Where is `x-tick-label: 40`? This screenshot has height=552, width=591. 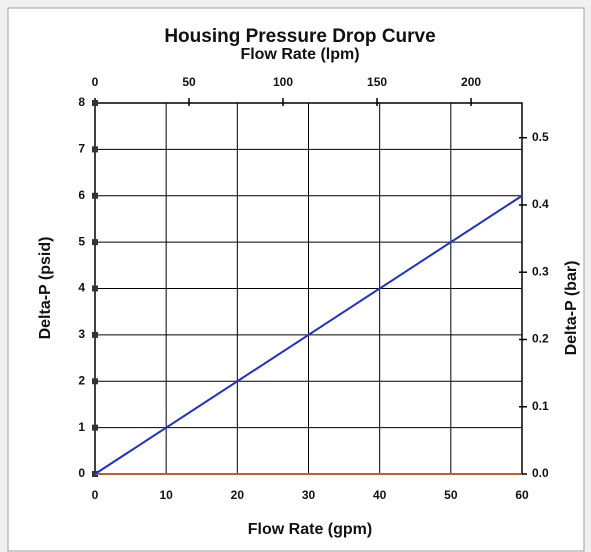 x-tick-label: 40 is located at coordinates (380, 495).